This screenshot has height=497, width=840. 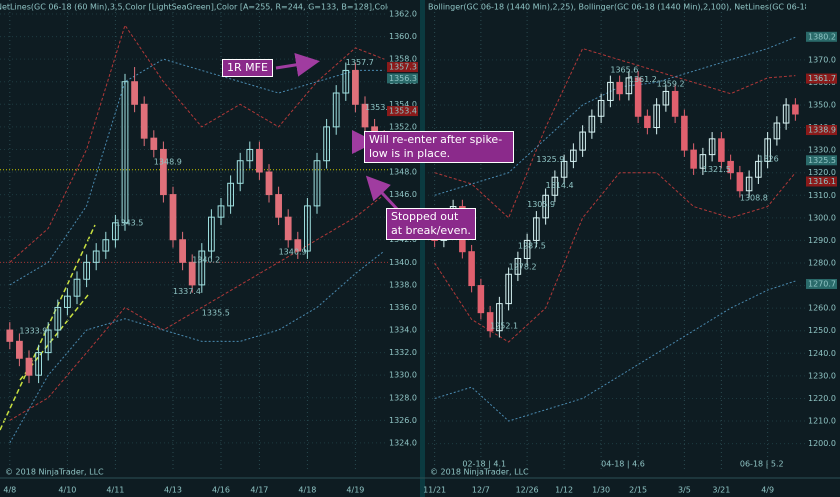 I want to click on price-tag-label: 1356.3, so click(x=403, y=78).